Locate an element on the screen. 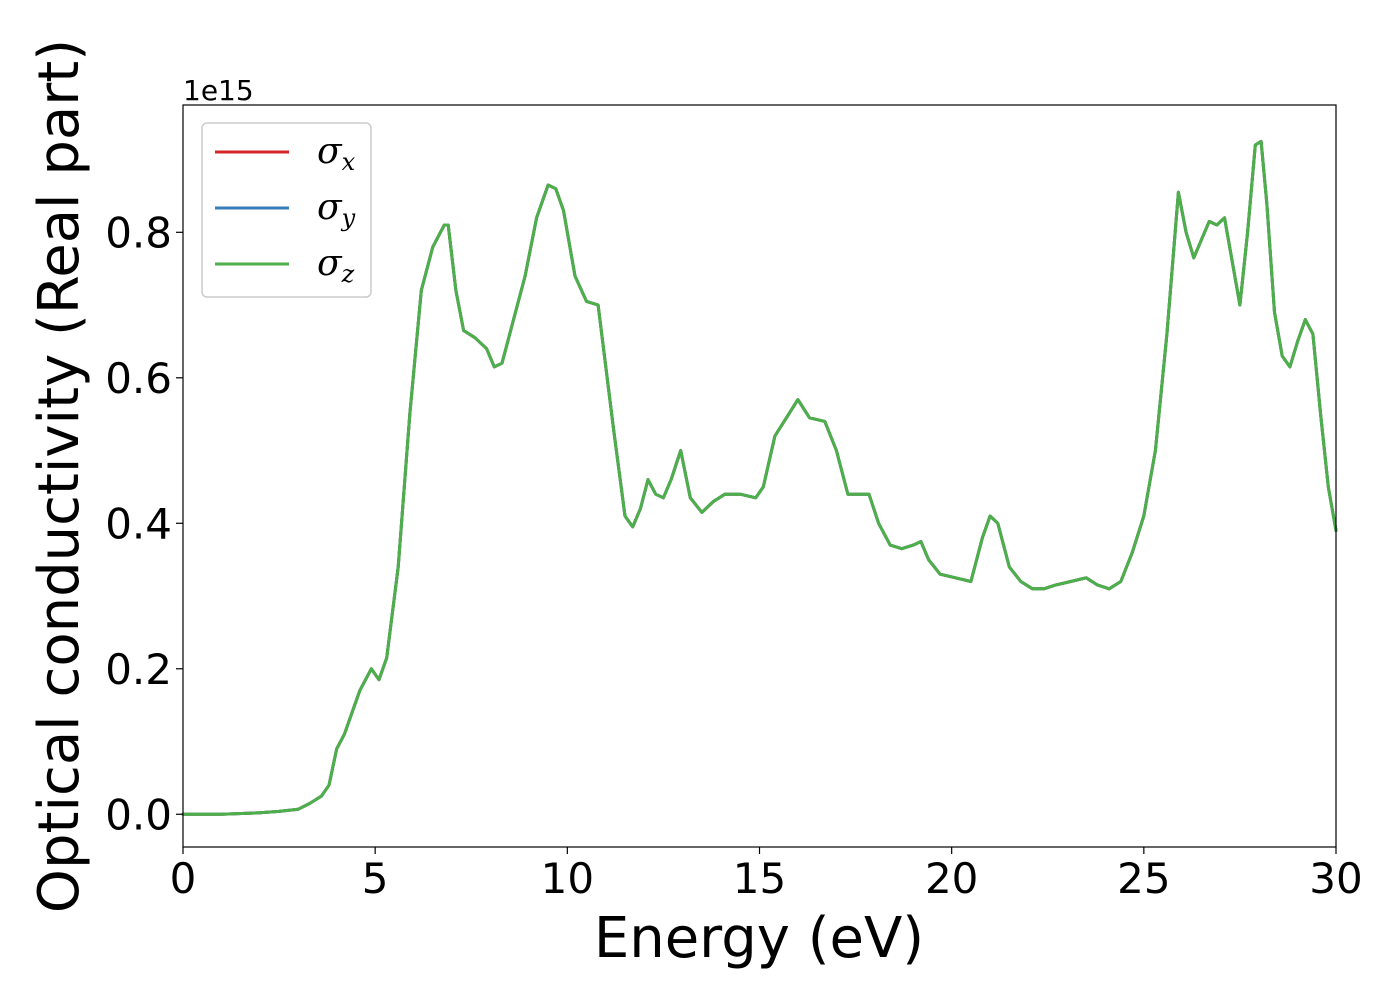 Image resolution: width=1400 pixels, height=1000 pixels. y-axis-ticks: 0.0 0.2 0.4 0.6 0.8 is located at coordinates (144, 523).